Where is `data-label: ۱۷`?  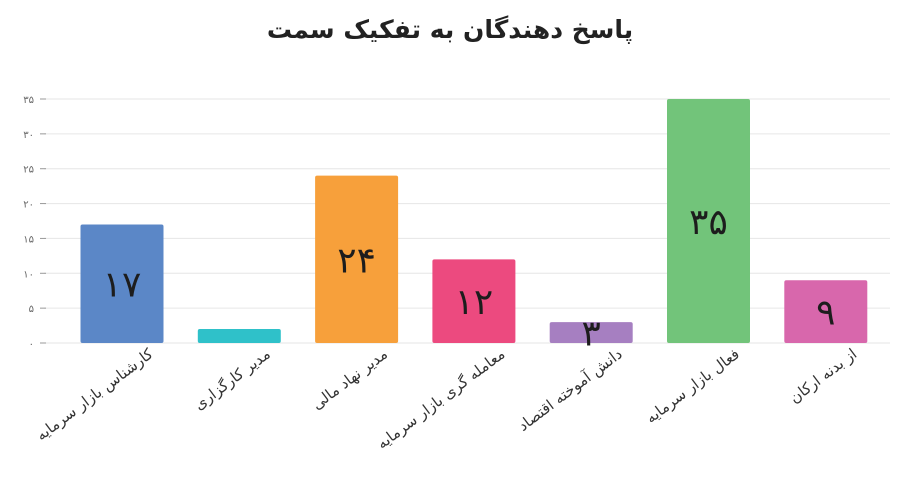
data-label: ۱۷ is located at coordinates (122, 285).